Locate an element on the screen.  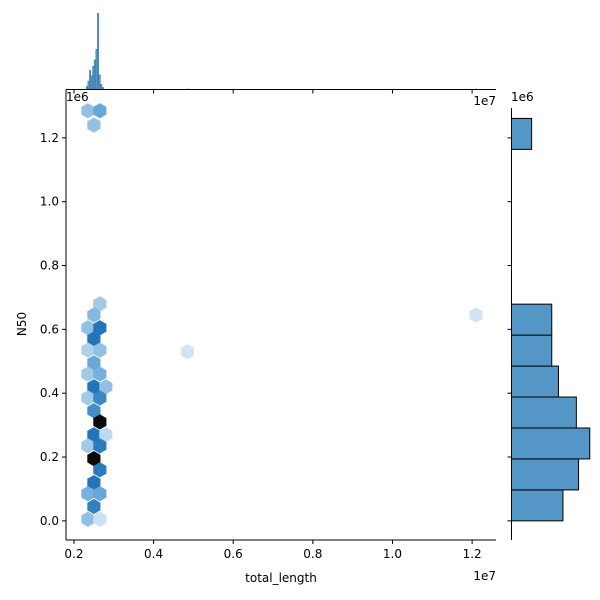
y-tick-label: 1.2 is located at coordinates (49, 138).